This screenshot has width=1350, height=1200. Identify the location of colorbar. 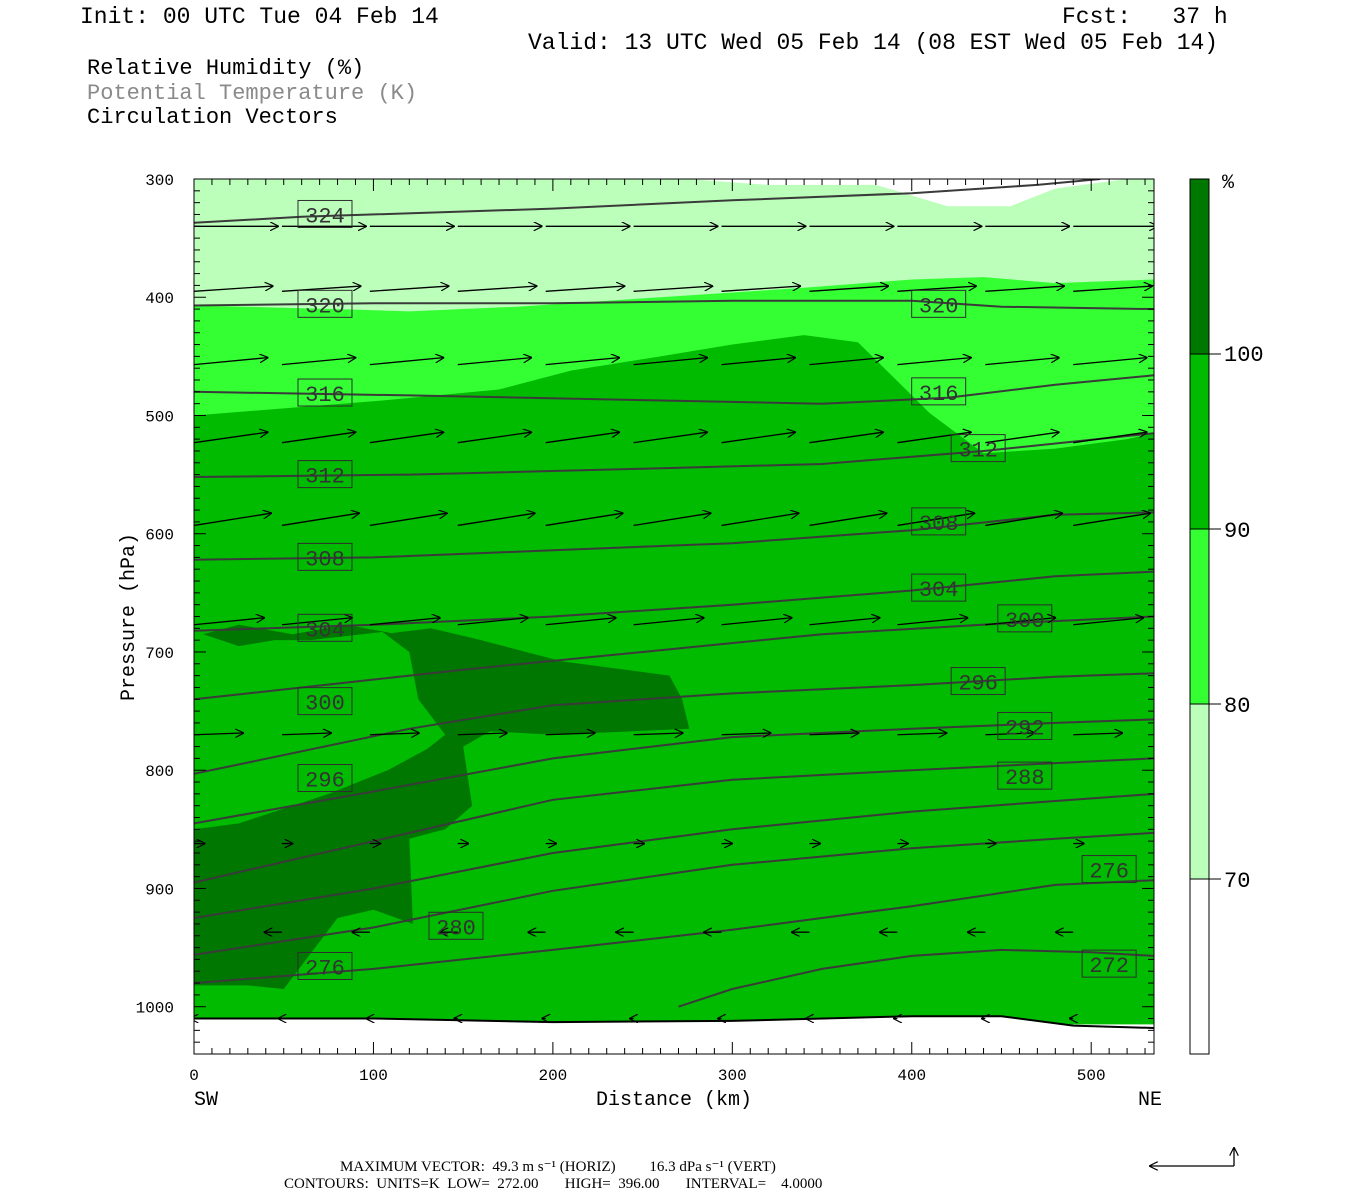
(1205, 616).